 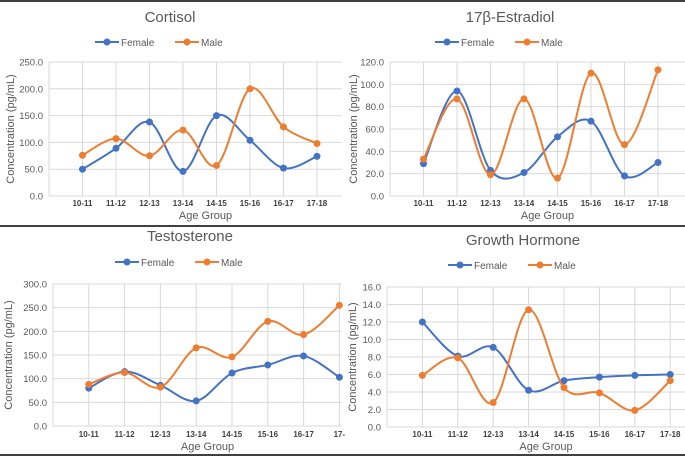 I want to click on y-tick-label: 8.0, so click(x=374, y=358).